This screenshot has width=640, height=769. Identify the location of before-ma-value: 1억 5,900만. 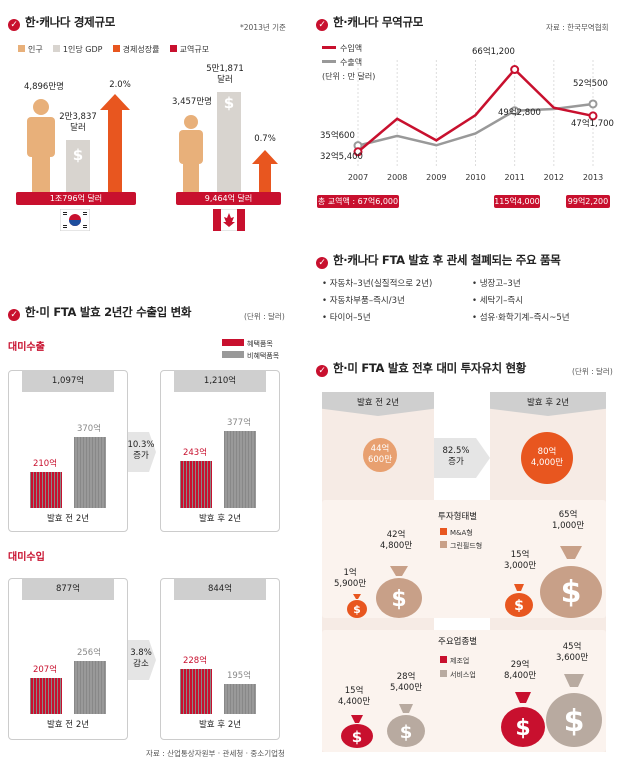
(350, 578).